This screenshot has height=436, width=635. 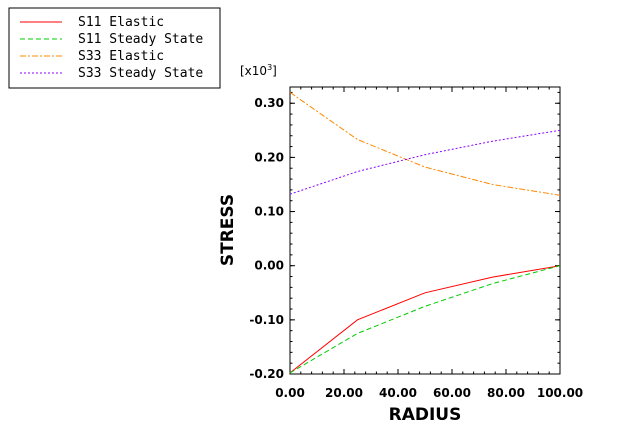 What do you see at coordinates (121, 56) in the screenshot?
I see `legend-label-3: S33 Elastic` at bounding box center [121, 56].